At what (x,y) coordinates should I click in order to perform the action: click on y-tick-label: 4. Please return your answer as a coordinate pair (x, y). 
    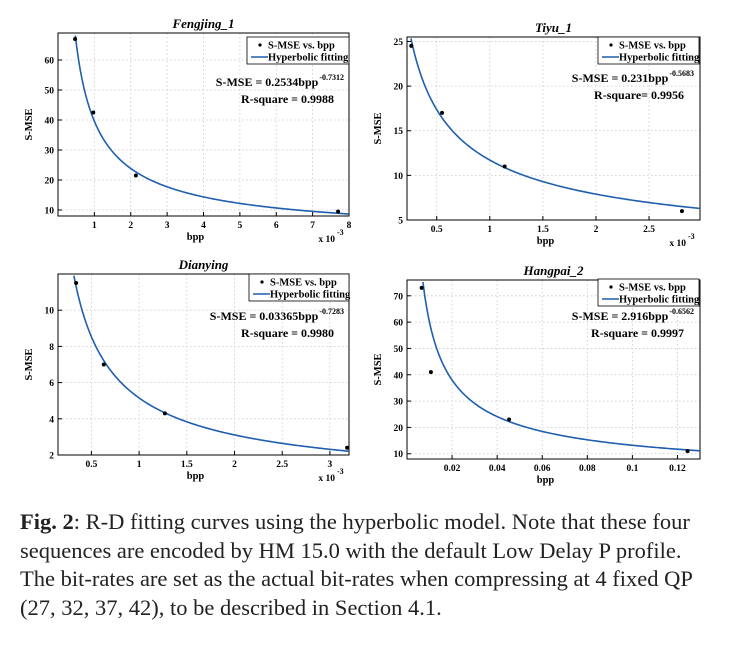
    Looking at the image, I should click on (51, 420).